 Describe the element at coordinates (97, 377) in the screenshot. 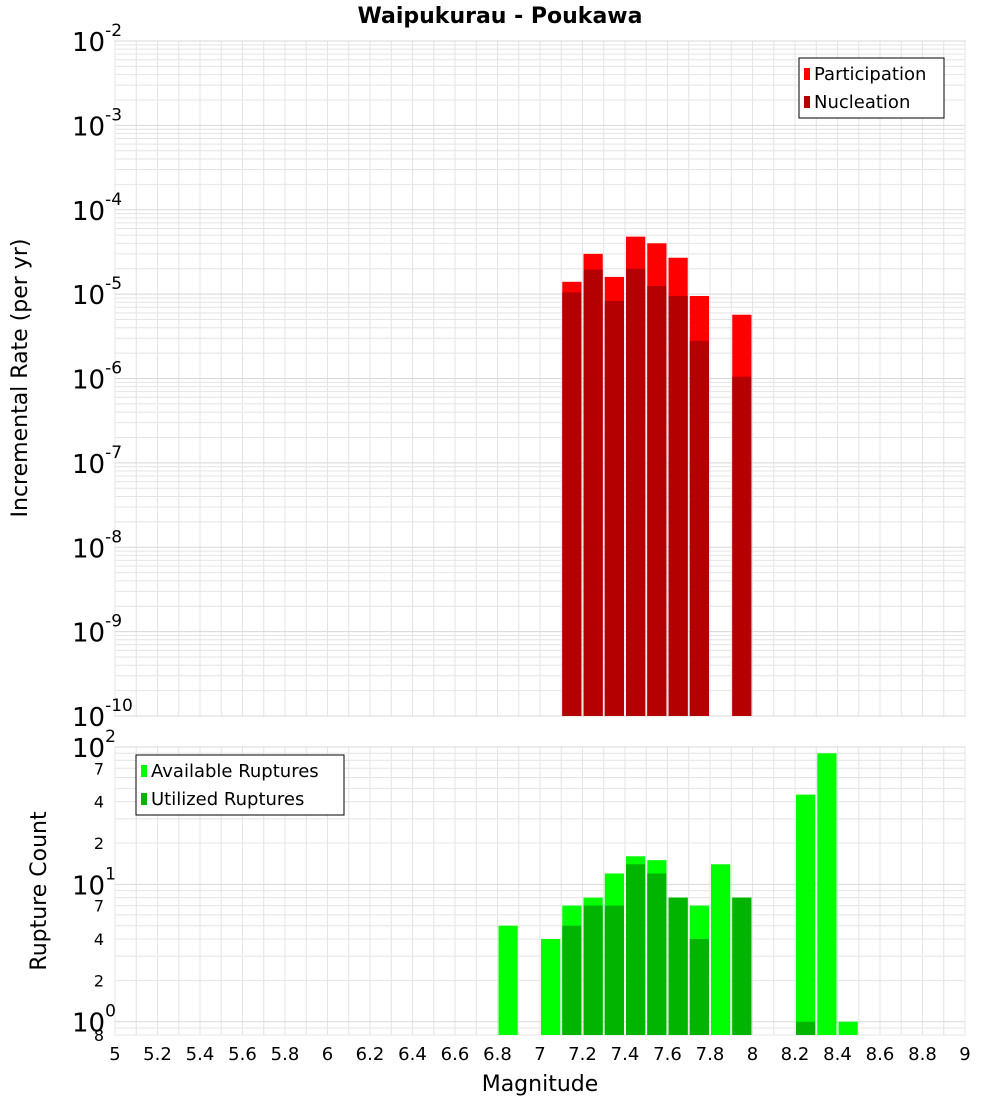

I see `y-tick-label: 10⁻⁶` at that location.